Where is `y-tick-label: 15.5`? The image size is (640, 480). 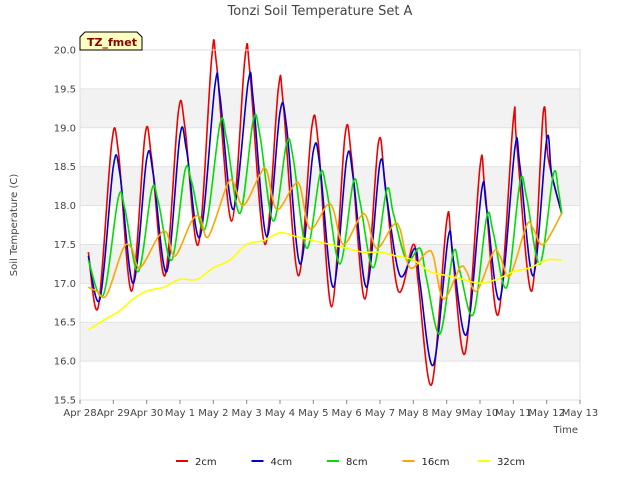
y-tick-label: 15.5 is located at coordinates (65, 401).